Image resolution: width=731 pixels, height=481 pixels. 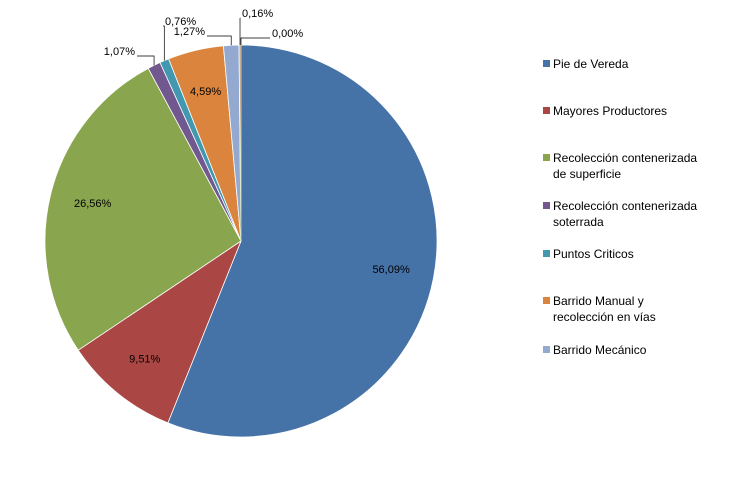 I want to click on data-label: 56,09%, so click(x=391, y=270).